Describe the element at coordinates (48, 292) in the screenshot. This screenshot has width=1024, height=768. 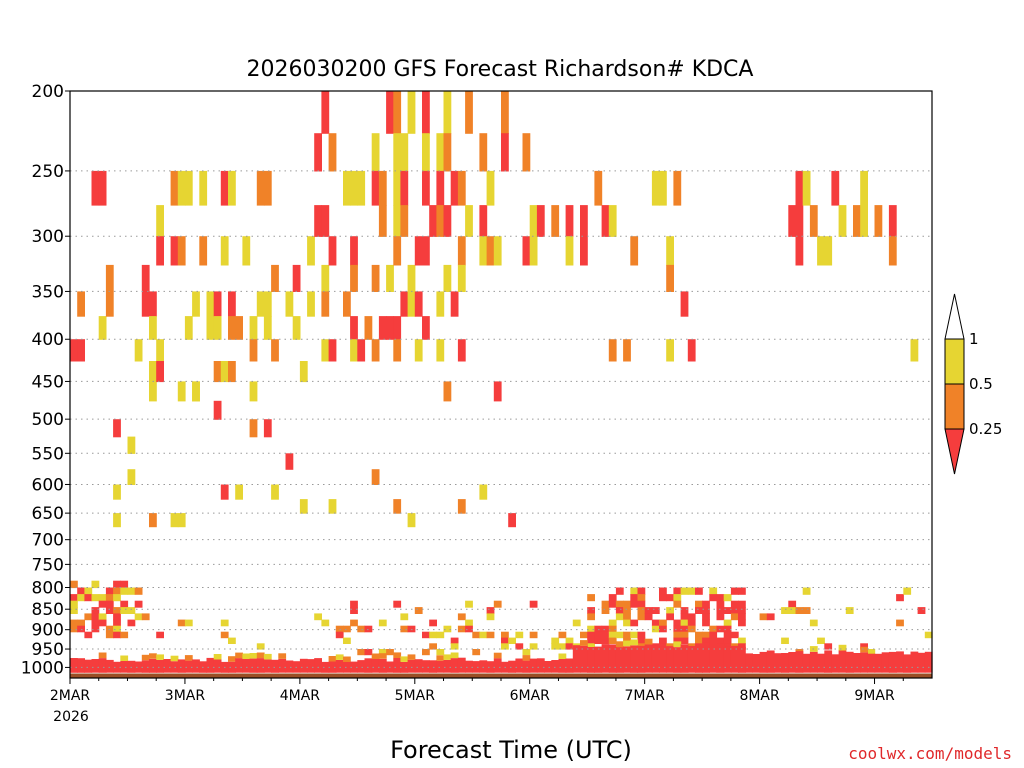
I see `y-tick-label: 350` at that location.